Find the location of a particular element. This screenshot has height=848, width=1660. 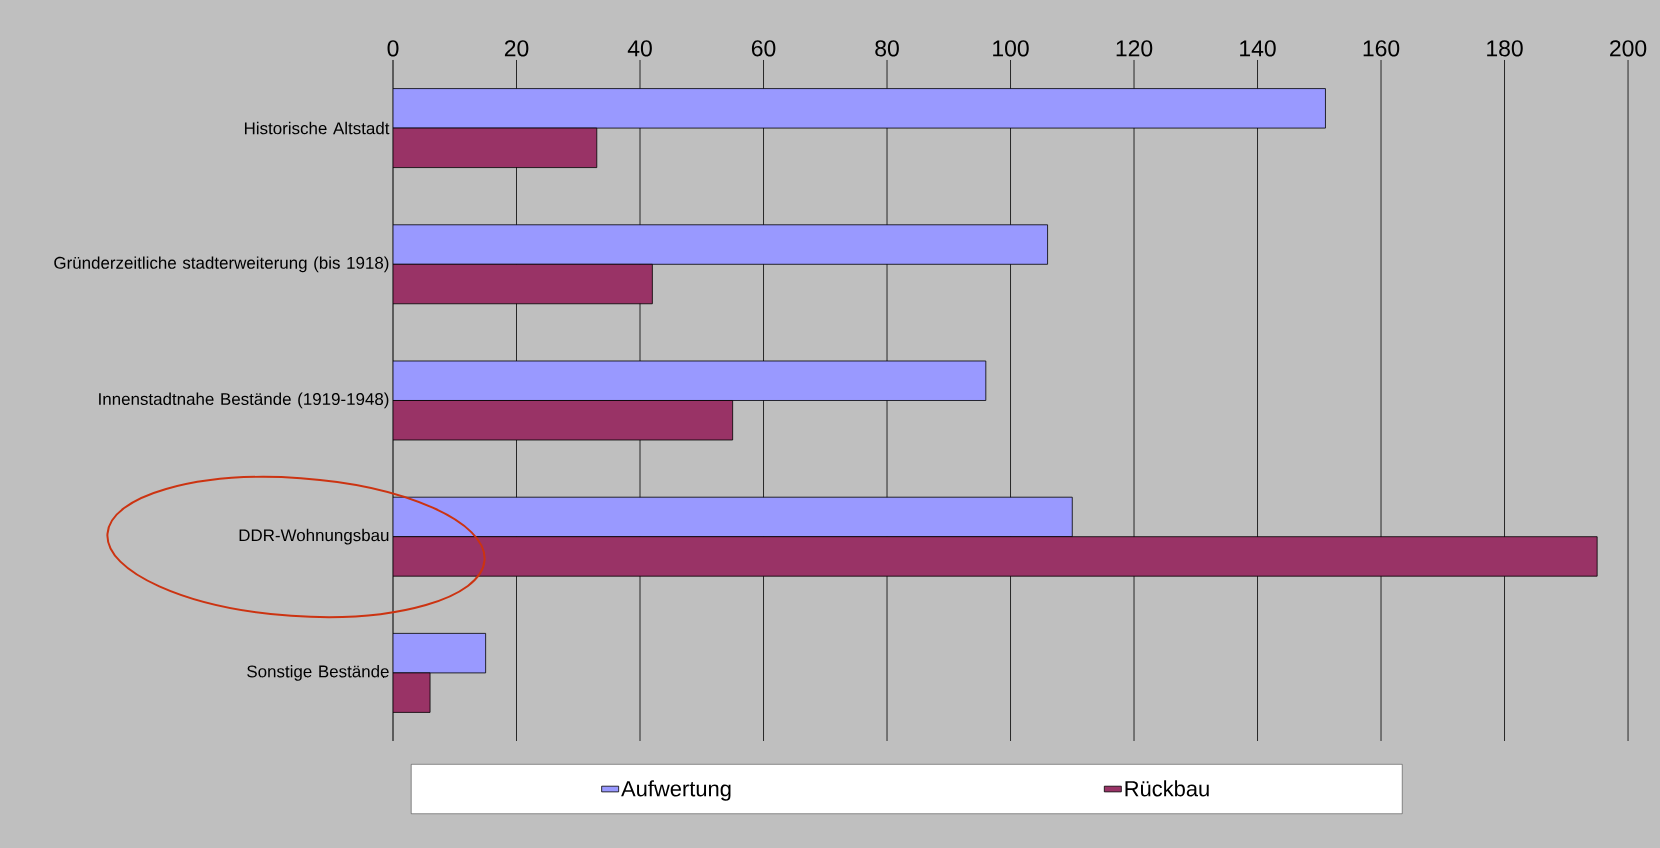

x-tick-label: 100 is located at coordinates (1011, 48).